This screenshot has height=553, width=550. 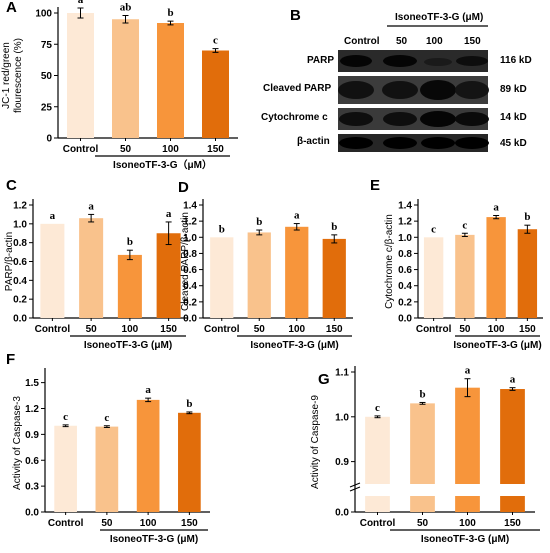 I want to click on y-axis-label: PARP/β-actin, so click(x=9, y=261).